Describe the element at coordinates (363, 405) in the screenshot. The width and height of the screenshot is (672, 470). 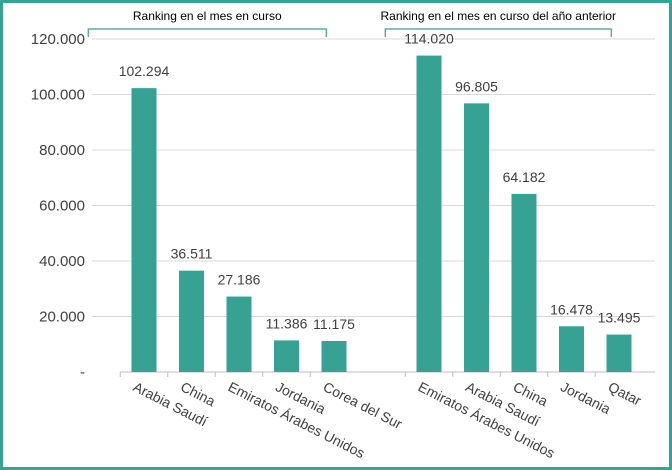
I see `category-label: Corea del Sur` at that location.